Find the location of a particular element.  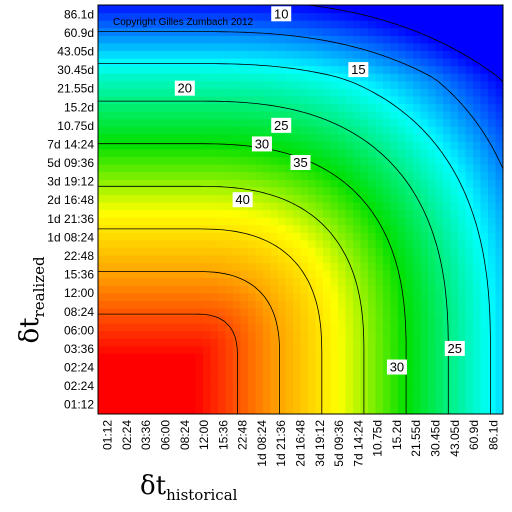

x-tick-label: 3d 19:12 is located at coordinates (320, 443).